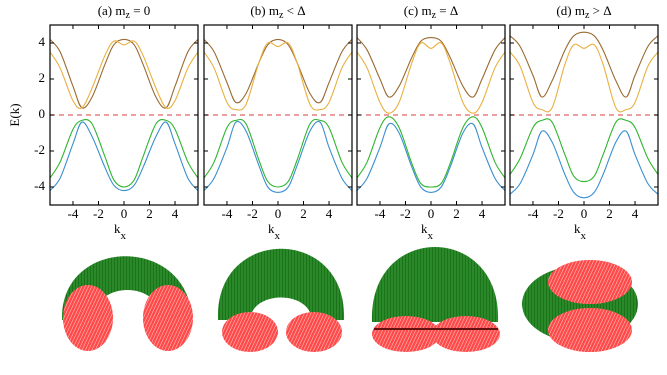 The image size is (667, 375). I want to click on panel-title: (a) mz = 0, so click(124, 12).